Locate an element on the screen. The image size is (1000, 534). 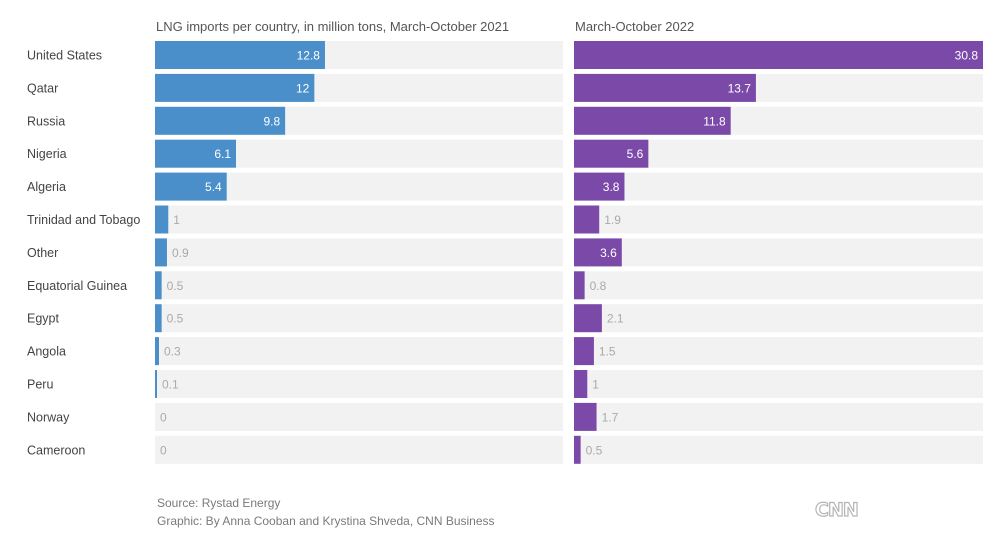
country-label: Norway is located at coordinates (48, 417).